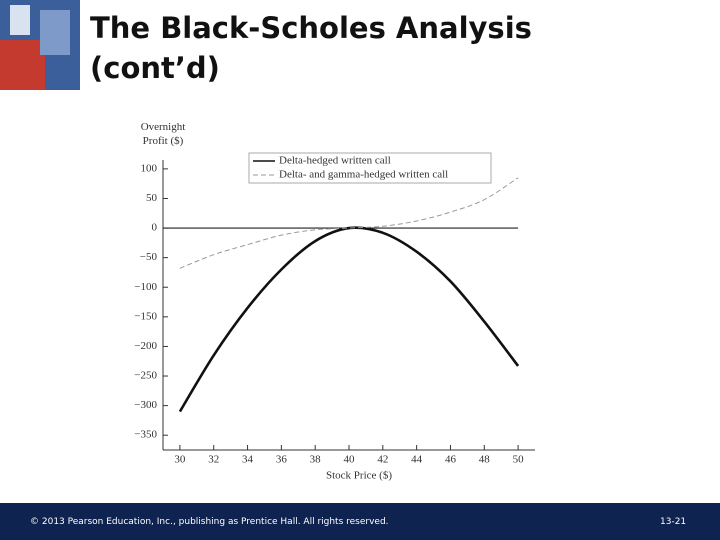 The image size is (720, 540). Describe the element at coordinates (149, 168) in the screenshot. I see `y-tick-label: 100` at that location.